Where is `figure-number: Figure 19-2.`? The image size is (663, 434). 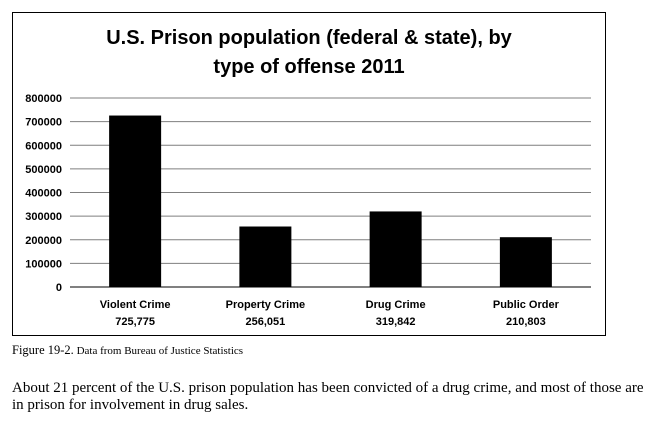 figure-number: Figure 19-2. is located at coordinates (43, 350).